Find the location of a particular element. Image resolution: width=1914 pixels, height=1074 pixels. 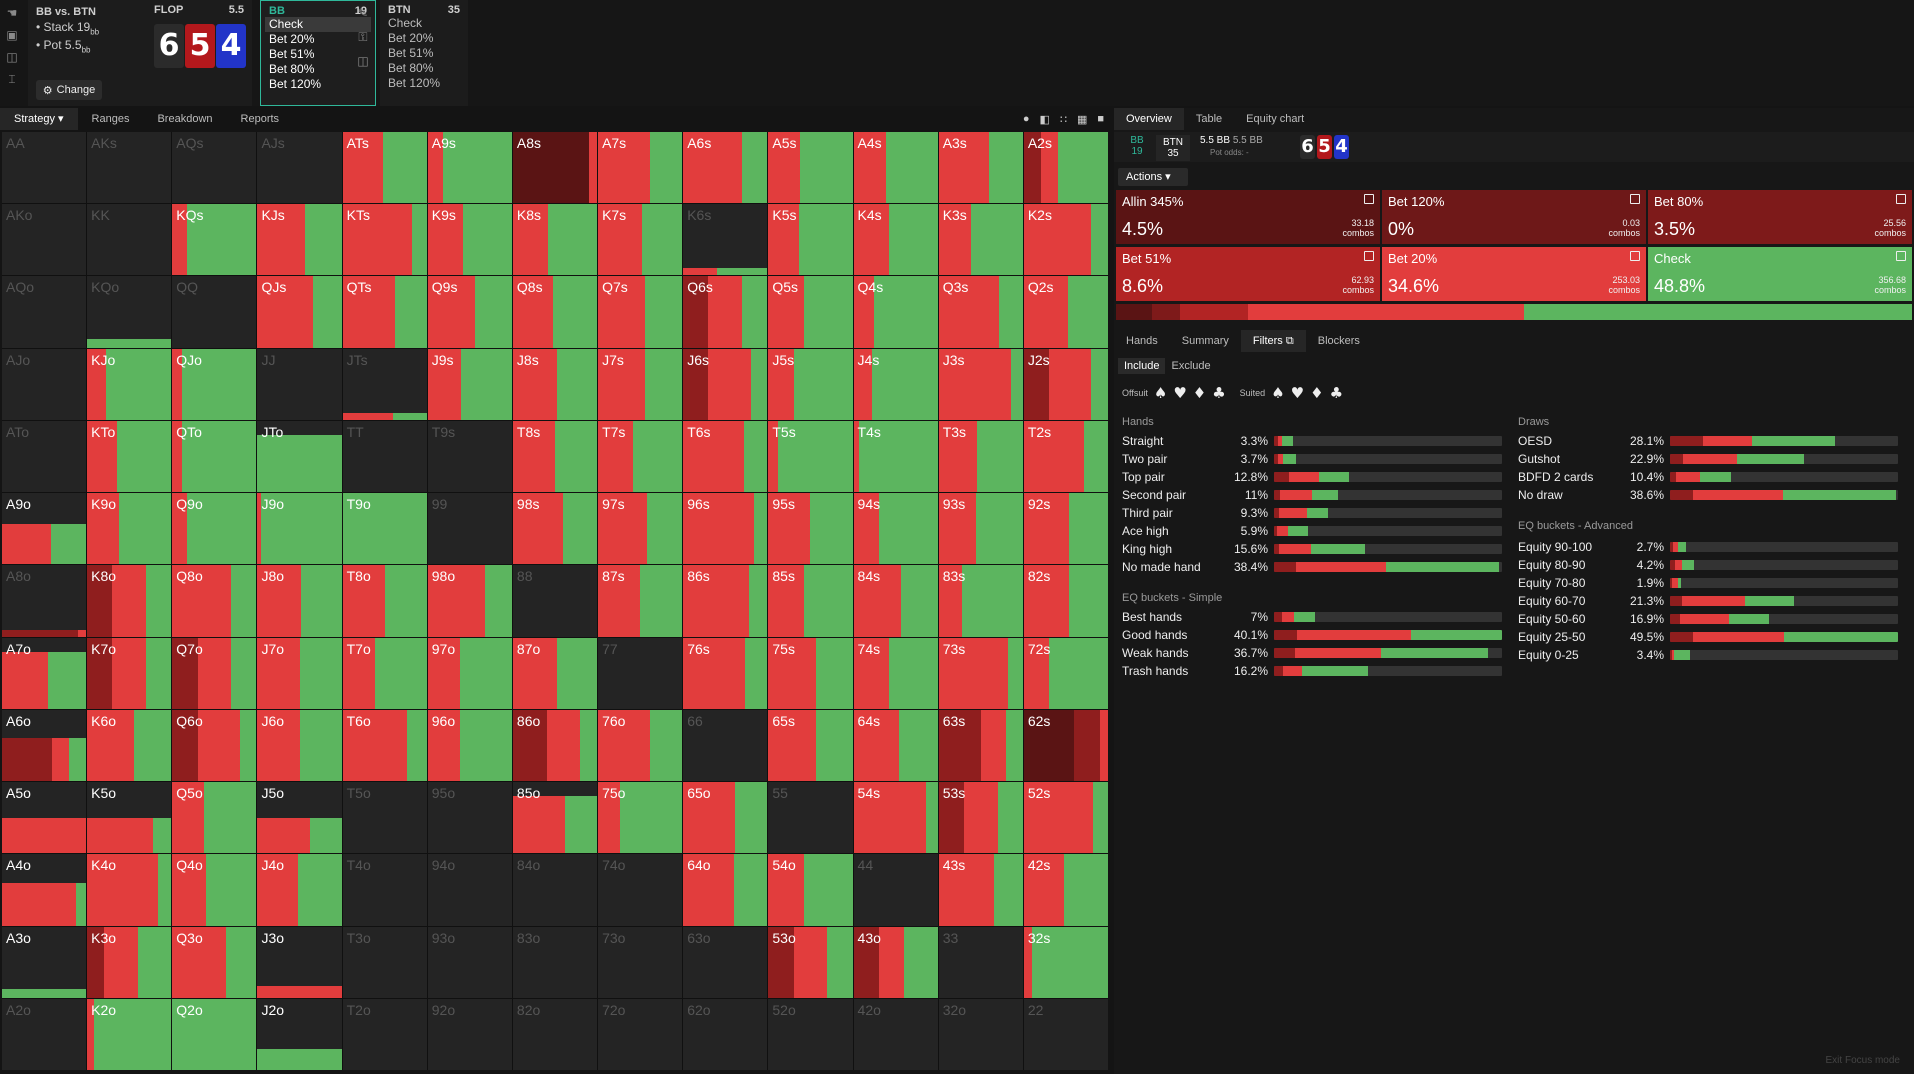

hand-cell: AA is located at coordinates (44, 168).